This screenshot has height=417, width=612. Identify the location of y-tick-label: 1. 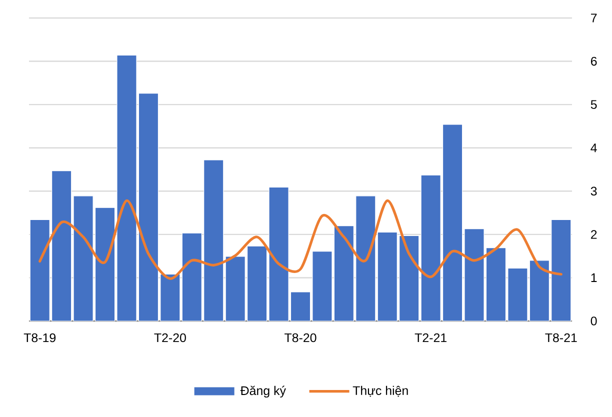
(594, 277).